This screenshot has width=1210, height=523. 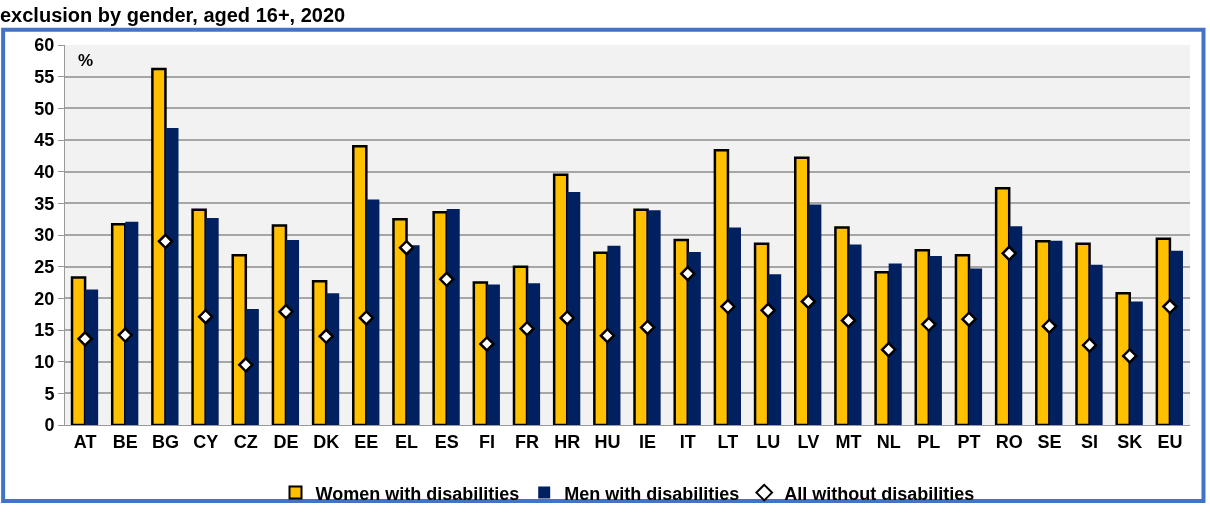 What do you see at coordinates (888, 441) in the screenshot?
I see `x-tick-label: NL` at bounding box center [888, 441].